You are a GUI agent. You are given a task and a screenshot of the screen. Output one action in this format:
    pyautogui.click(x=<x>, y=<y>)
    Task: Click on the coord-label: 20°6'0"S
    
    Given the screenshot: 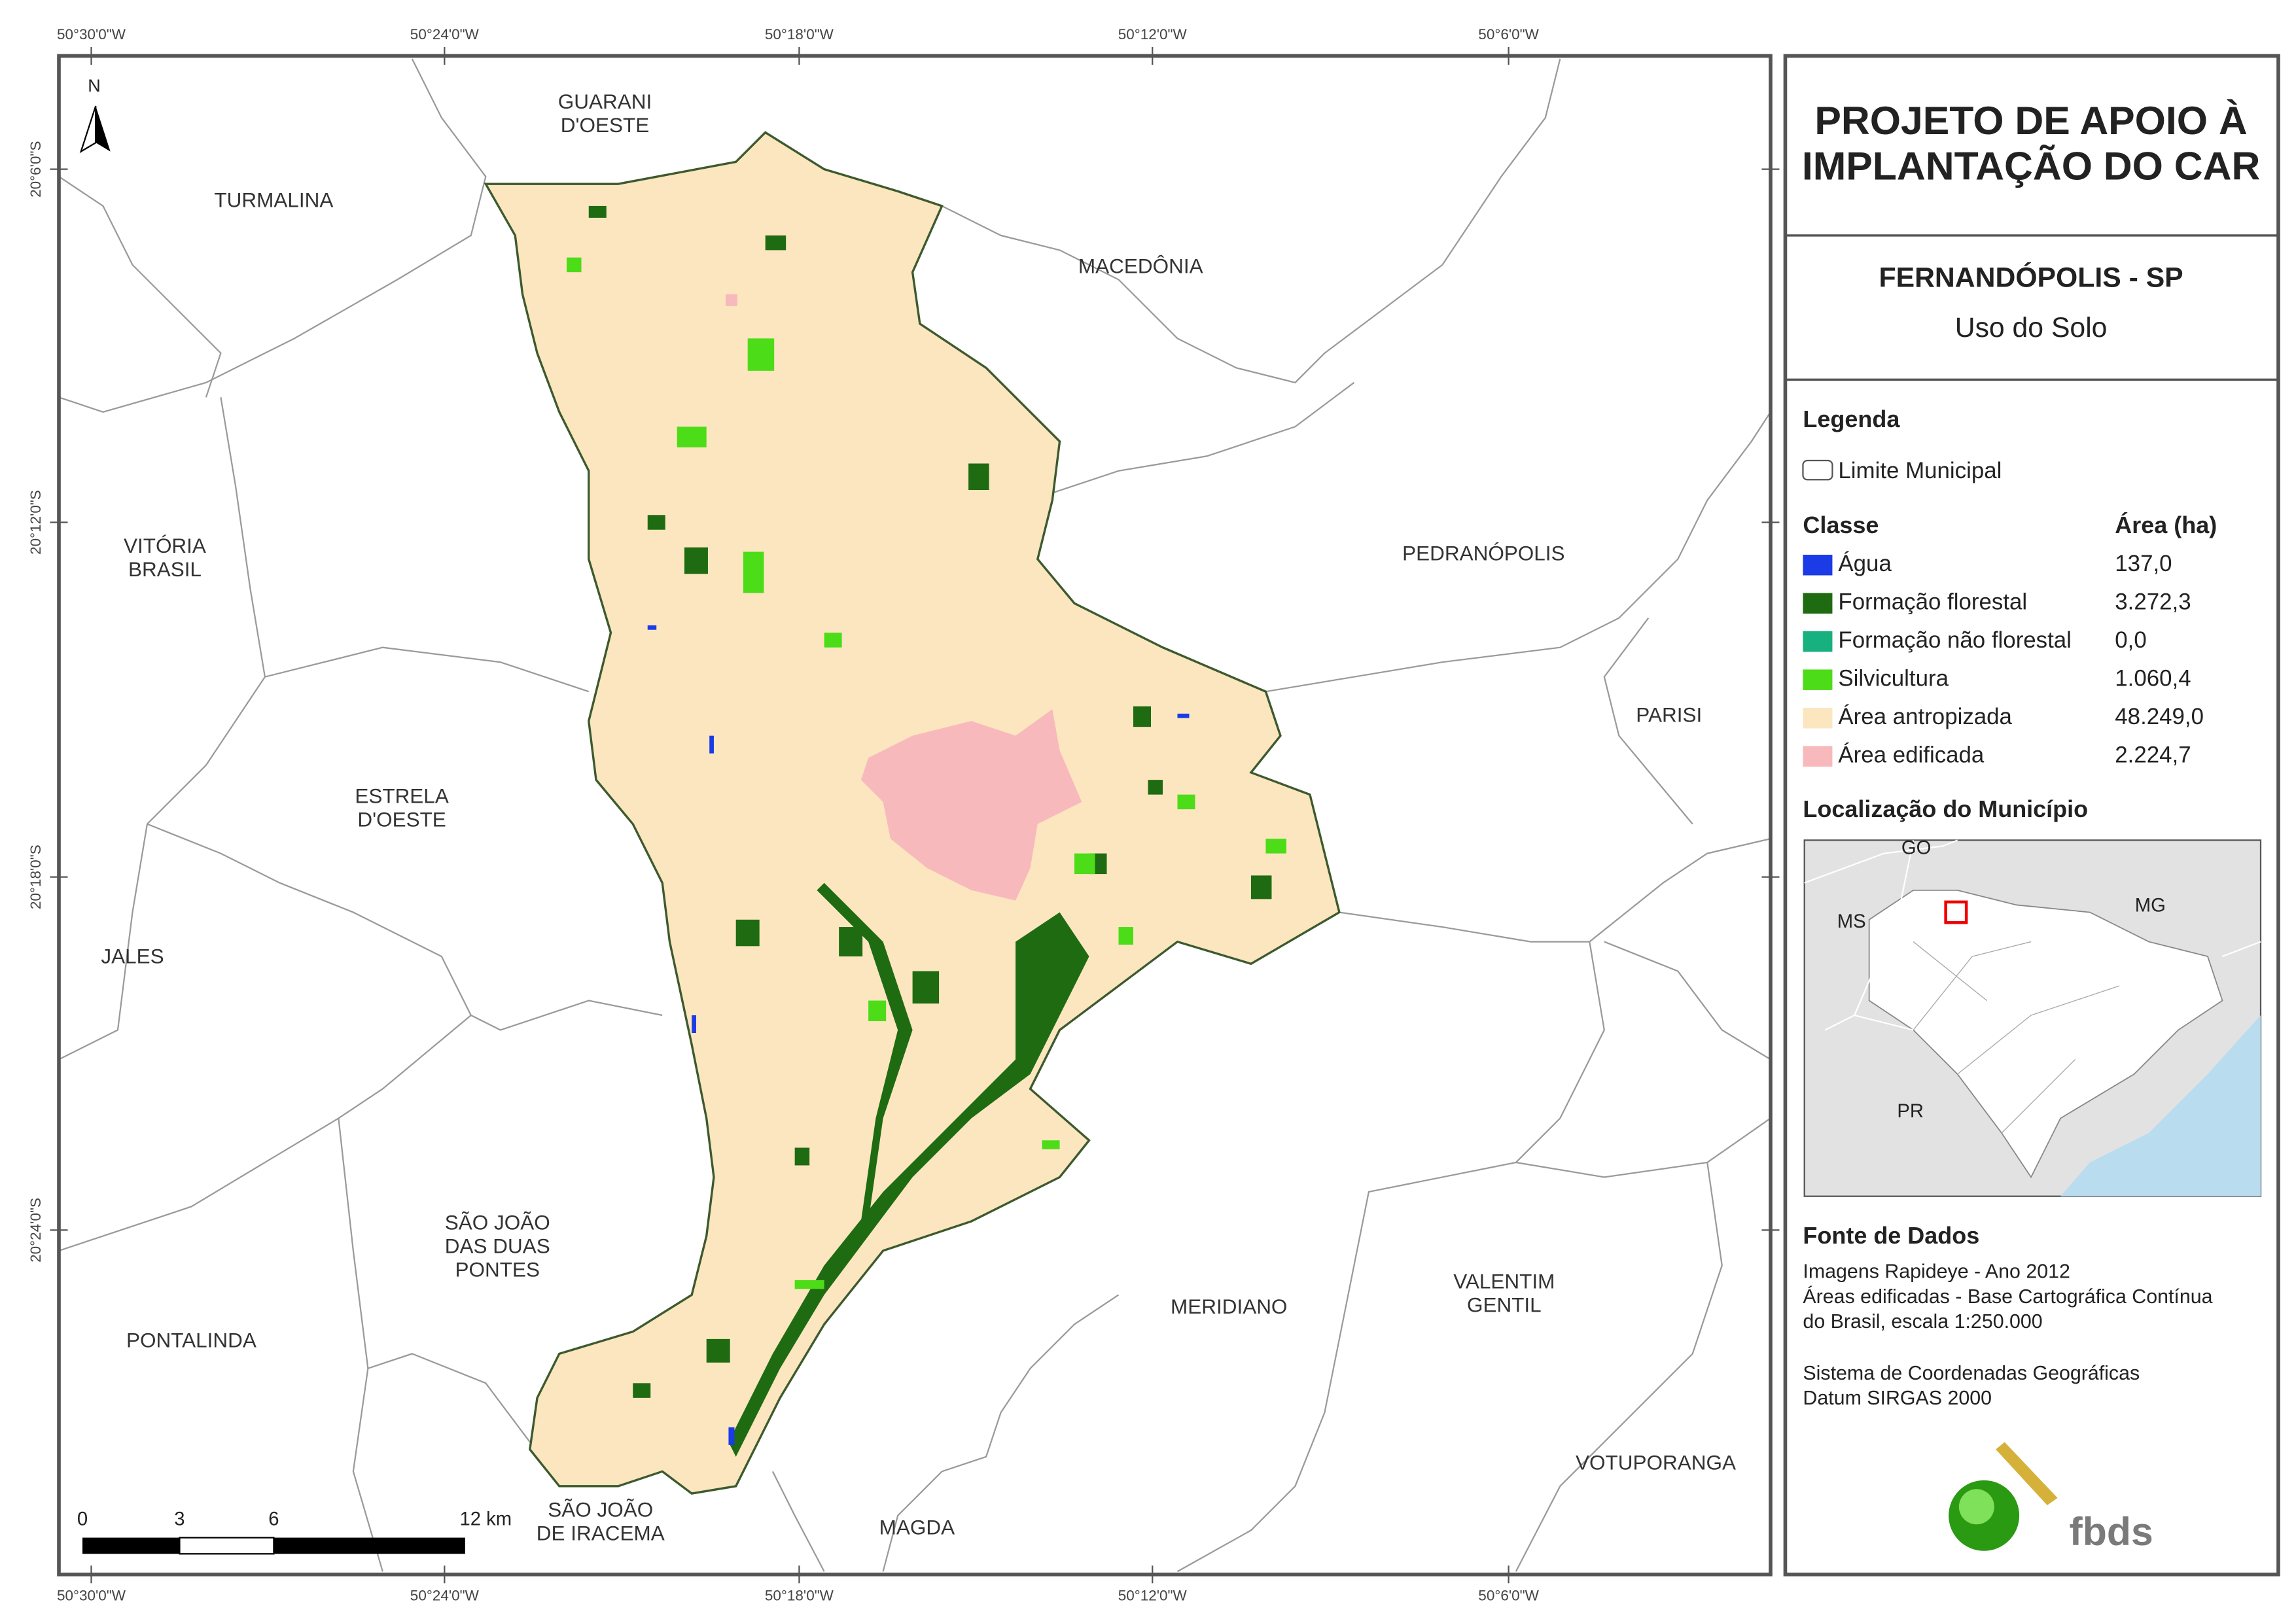 What is the action you would take?
    pyautogui.click(x=35, y=170)
    